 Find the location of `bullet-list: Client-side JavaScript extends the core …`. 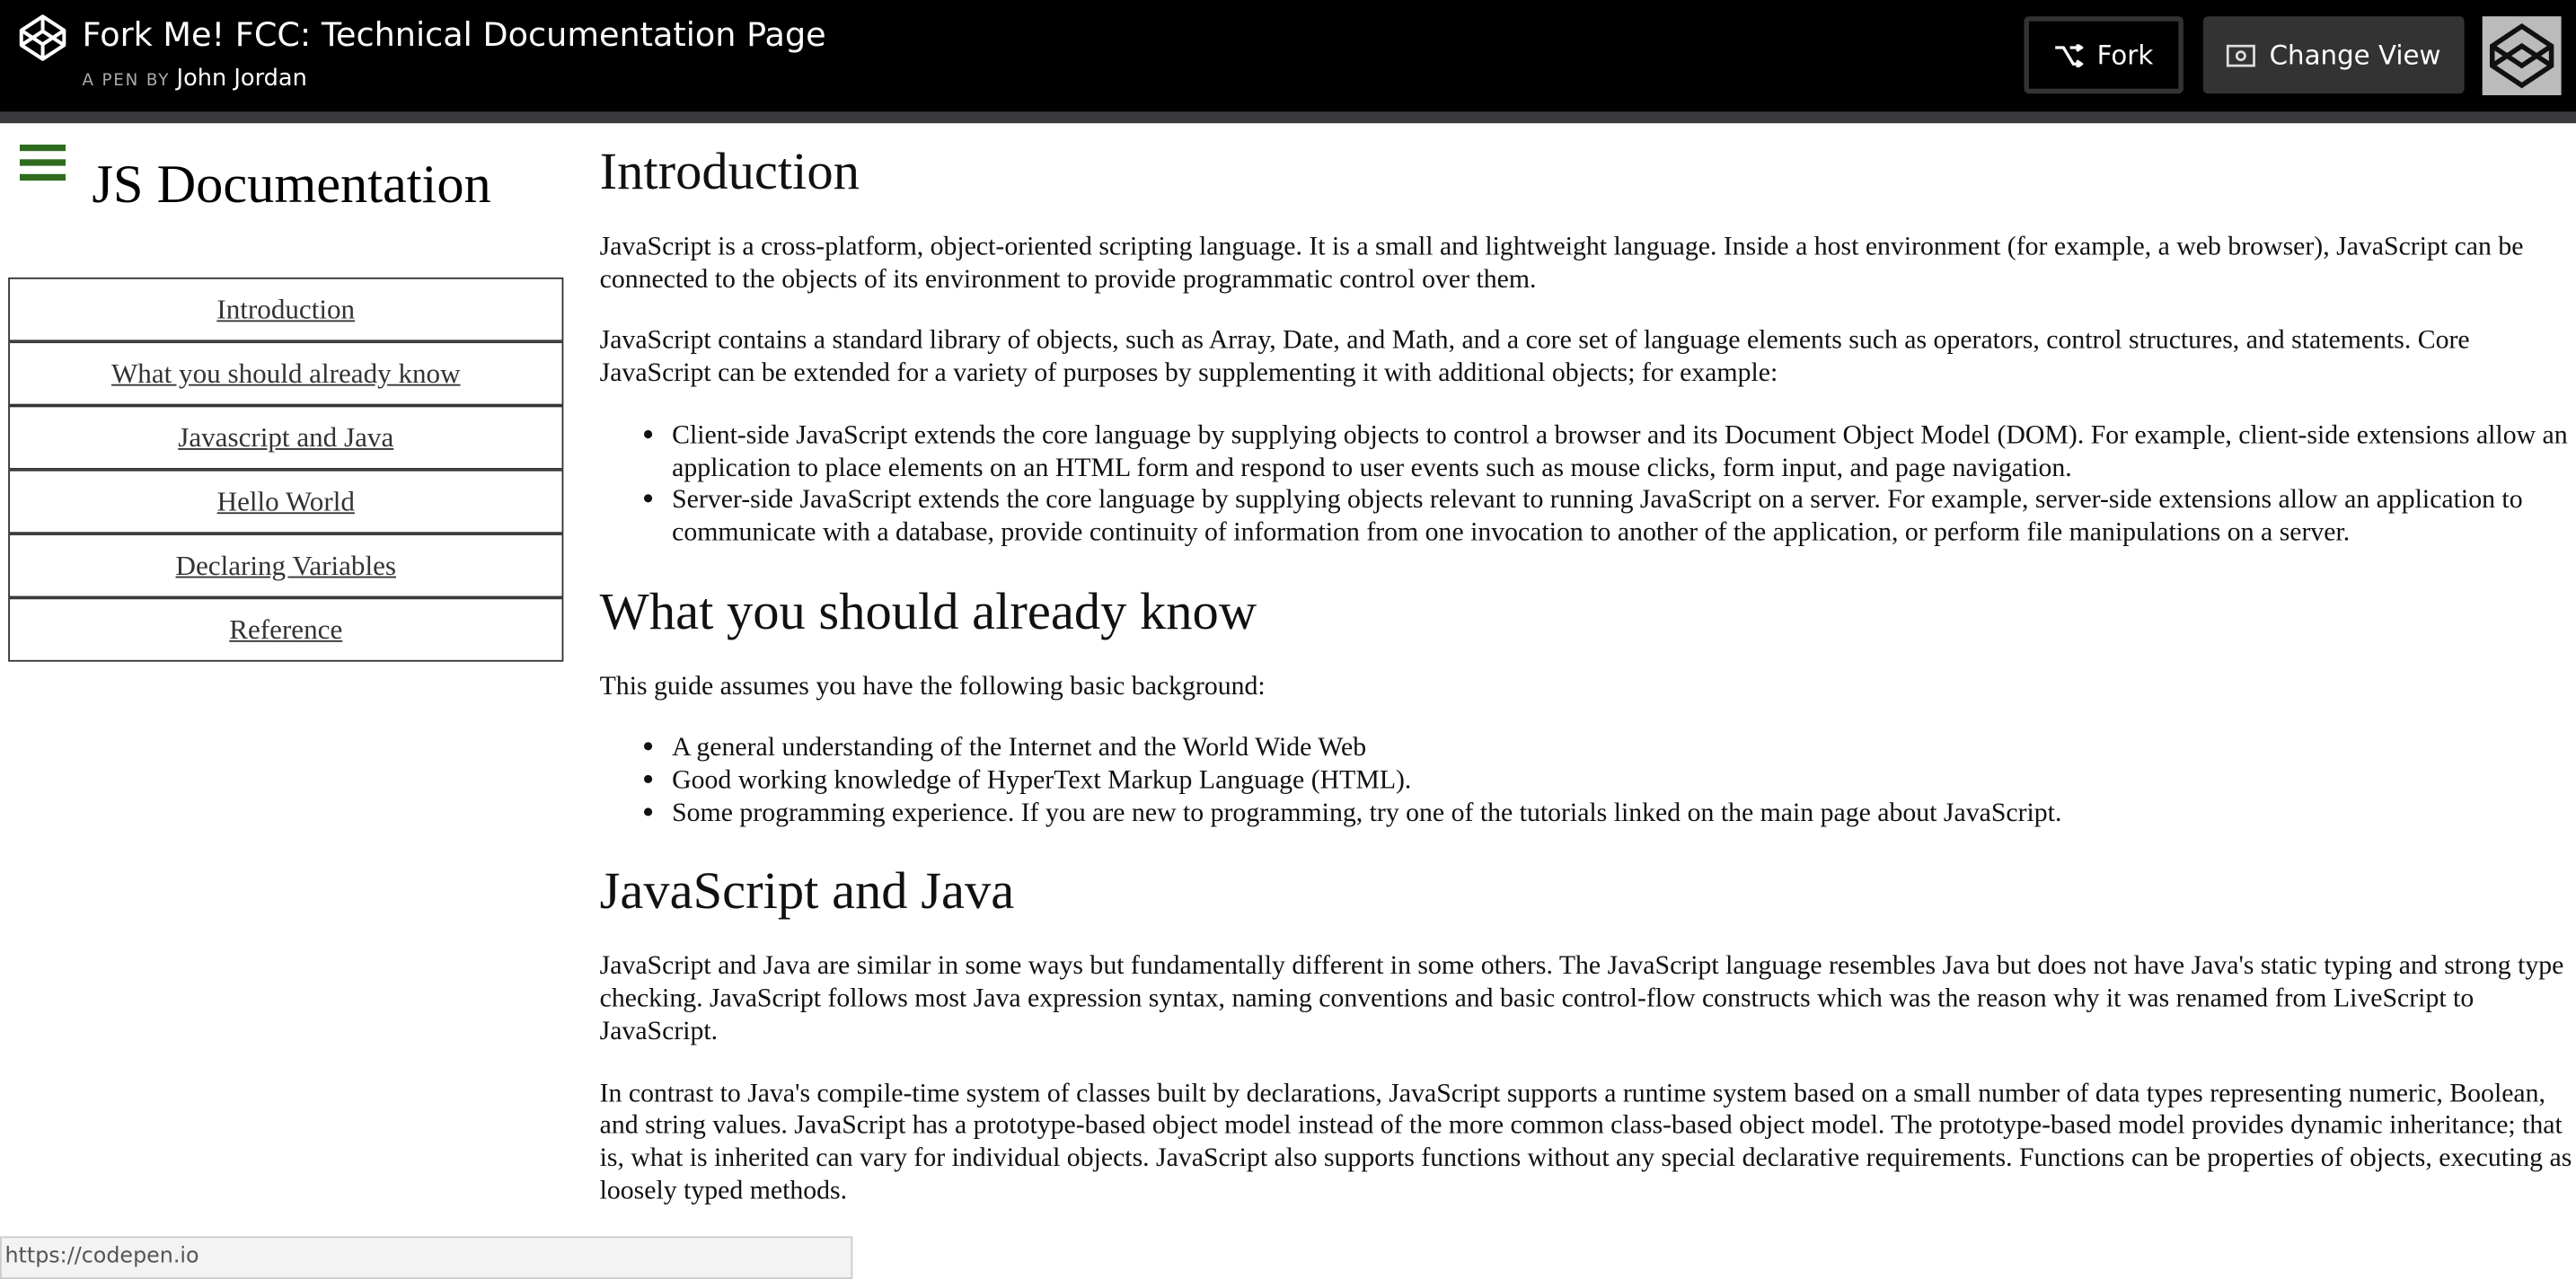

bullet-list: Client-side JavaScript extends the core … is located at coordinates (1588, 483).